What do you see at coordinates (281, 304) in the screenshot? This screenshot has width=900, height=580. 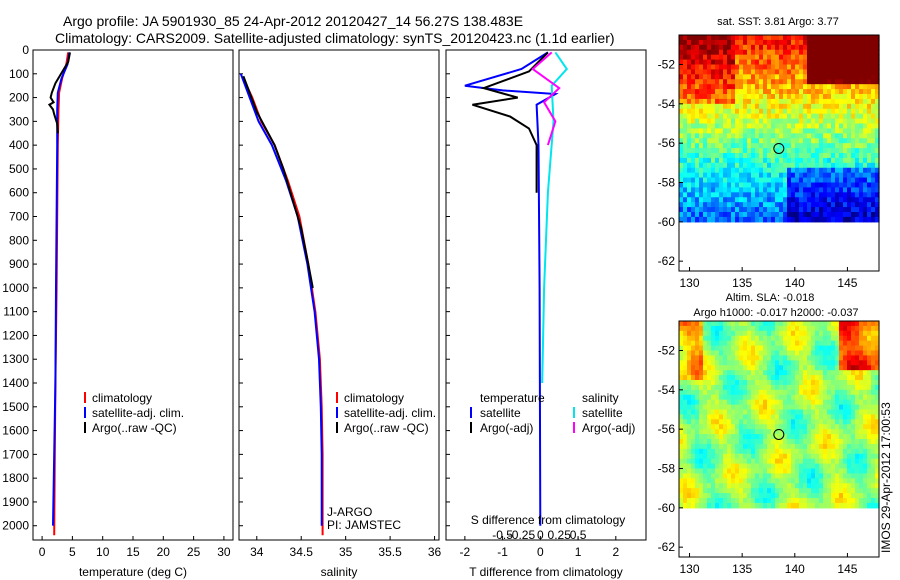 I see `salinity-profiles` at bounding box center [281, 304].